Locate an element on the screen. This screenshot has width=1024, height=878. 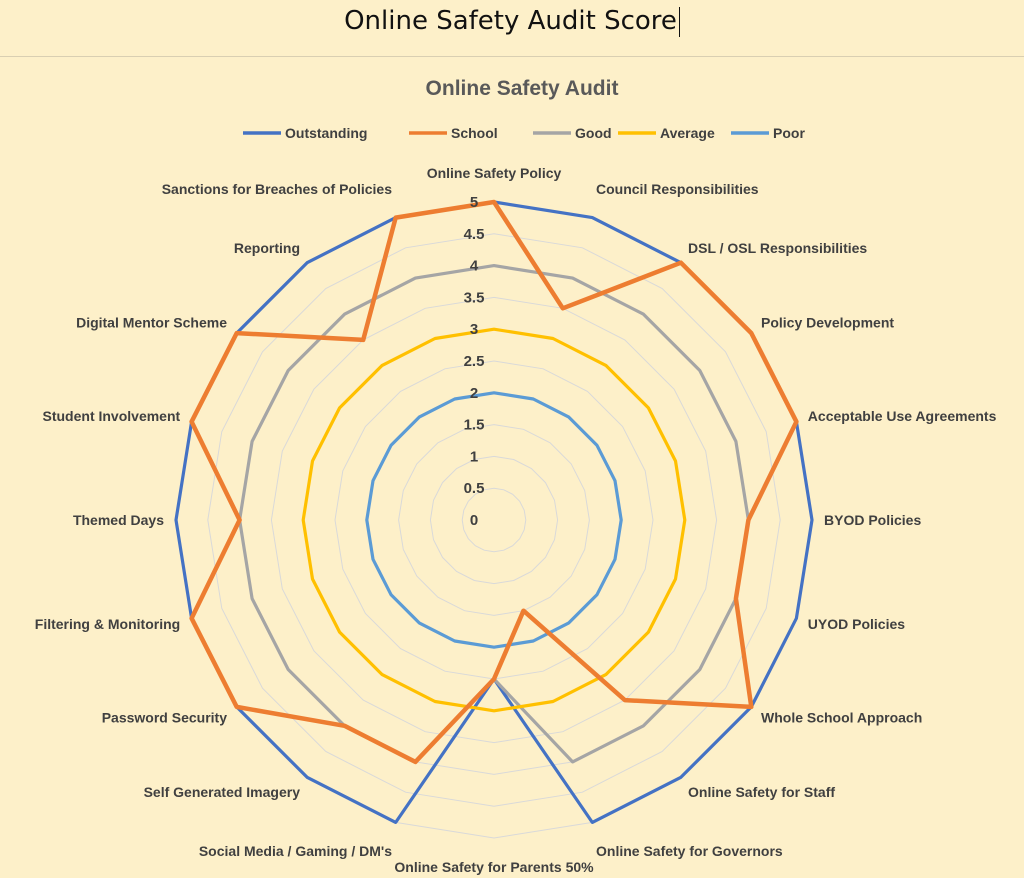
gridline-ring is located at coordinates (494, 520).